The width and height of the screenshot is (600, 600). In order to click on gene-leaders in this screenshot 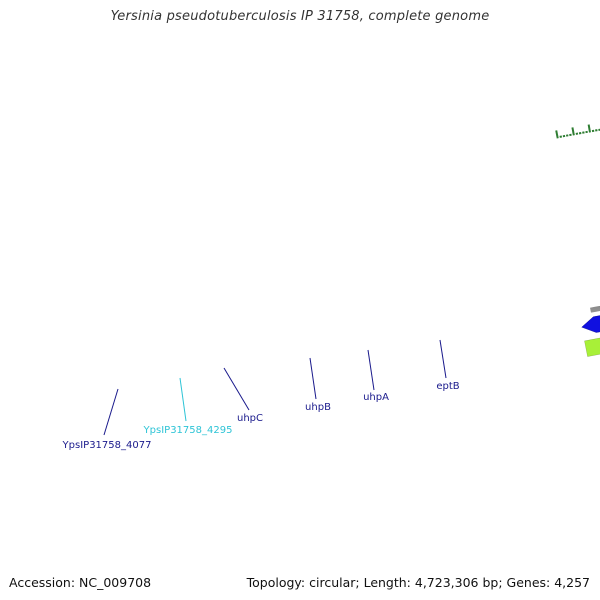, I will do `click(275, 387)`.